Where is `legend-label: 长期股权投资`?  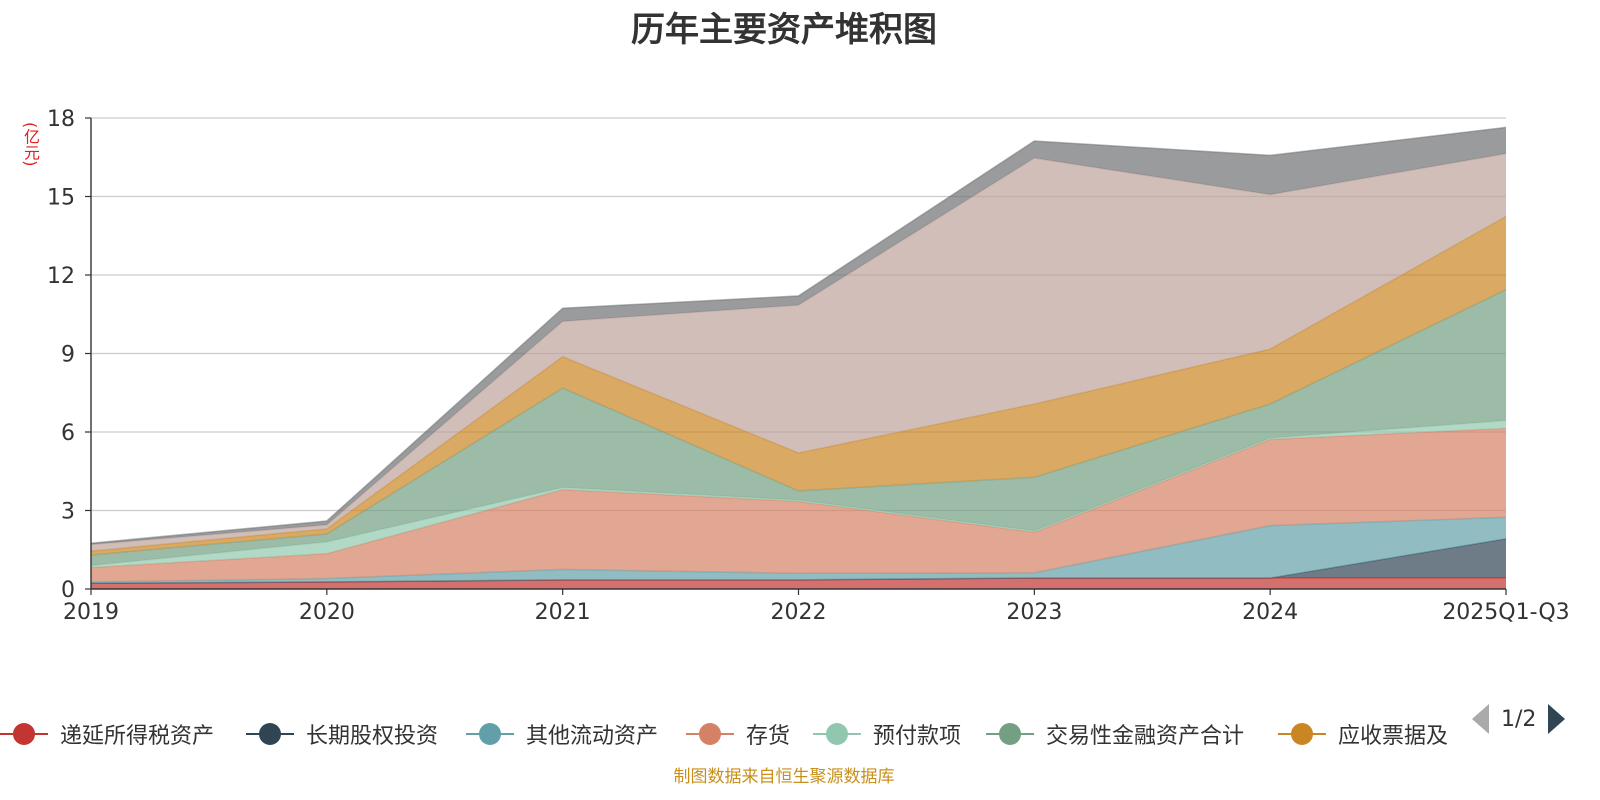
legend-label: 长期股权投资 is located at coordinates (372, 736).